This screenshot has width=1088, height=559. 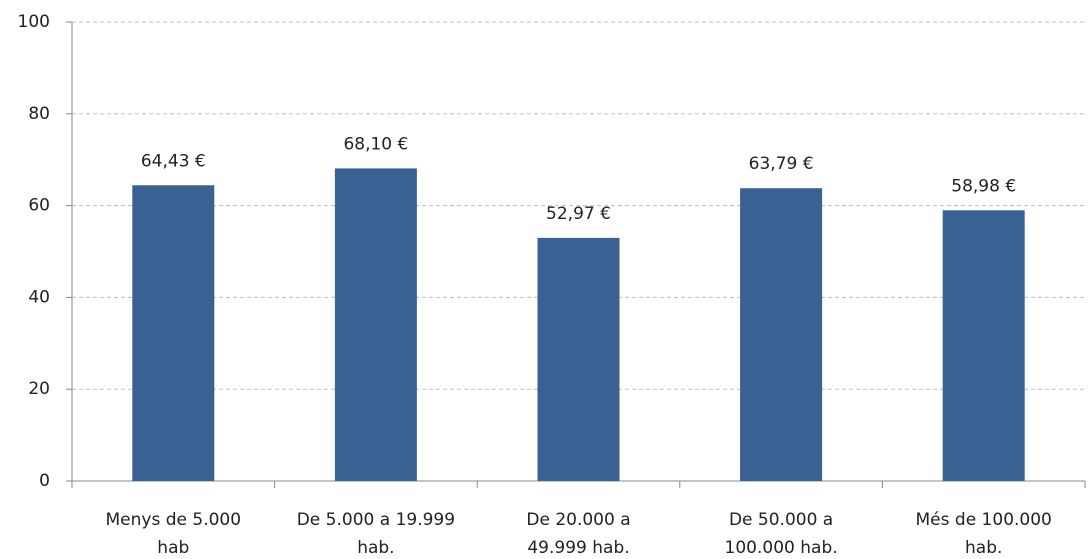 What do you see at coordinates (34, 22) in the screenshot?
I see `y-tick-label: 100` at bounding box center [34, 22].